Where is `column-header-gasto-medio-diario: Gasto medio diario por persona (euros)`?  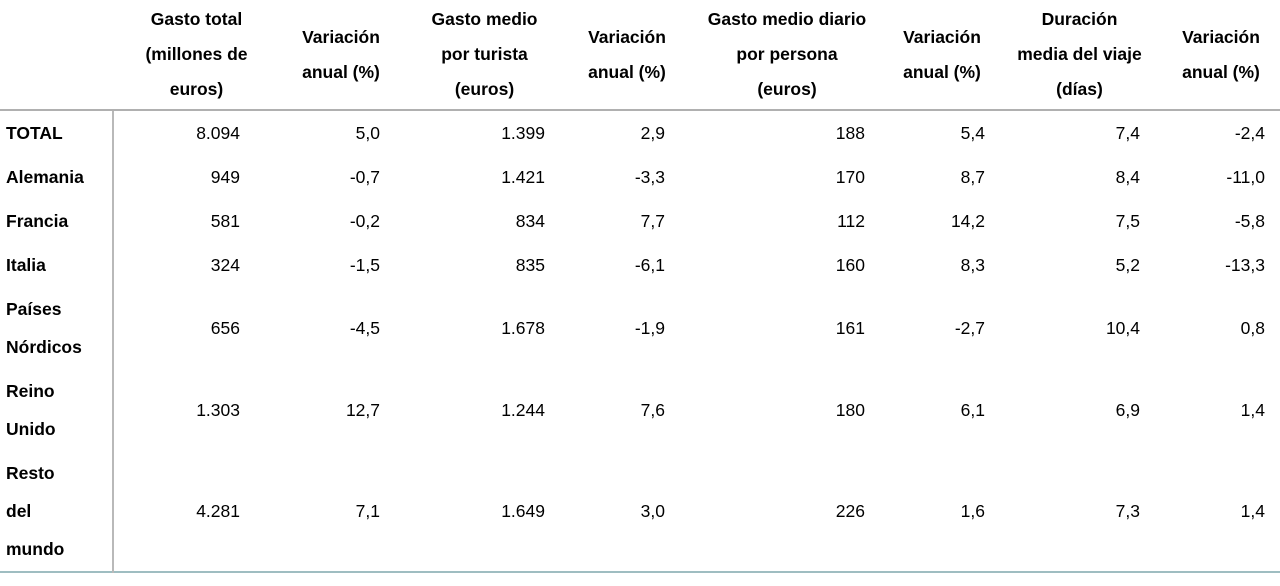 column-header-gasto-medio-diario: Gasto medio diario por persona (euros) is located at coordinates (787, 55).